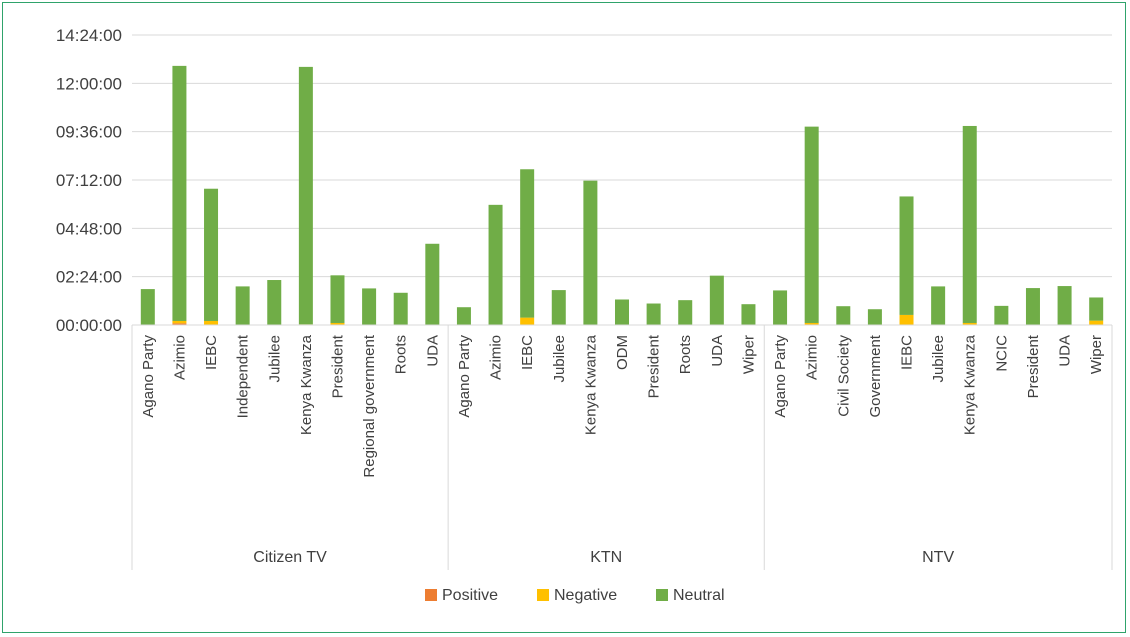 The width and height of the screenshot is (1130, 637). What do you see at coordinates (875, 375) in the screenshot?
I see `x-tick-label: Government` at bounding box center [875, 375].